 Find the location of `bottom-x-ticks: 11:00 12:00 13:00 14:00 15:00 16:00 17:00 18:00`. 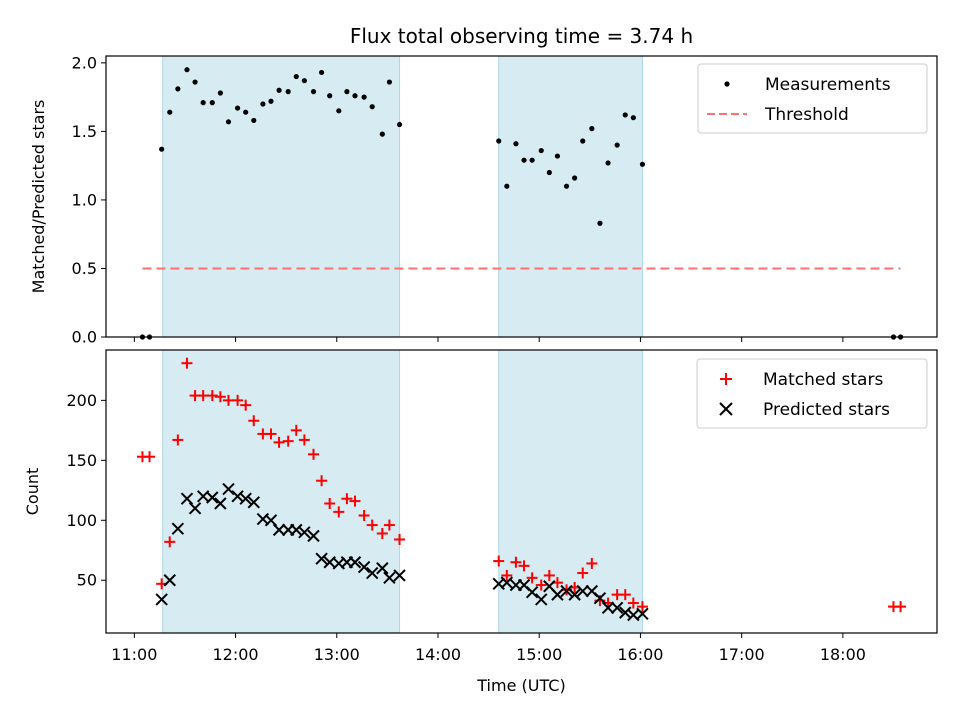

bottom-x-ticks: 11:00 12:00 13:00 14:00 15:00 16:00 17:00 18:00 is located at coordinates (488, 648).